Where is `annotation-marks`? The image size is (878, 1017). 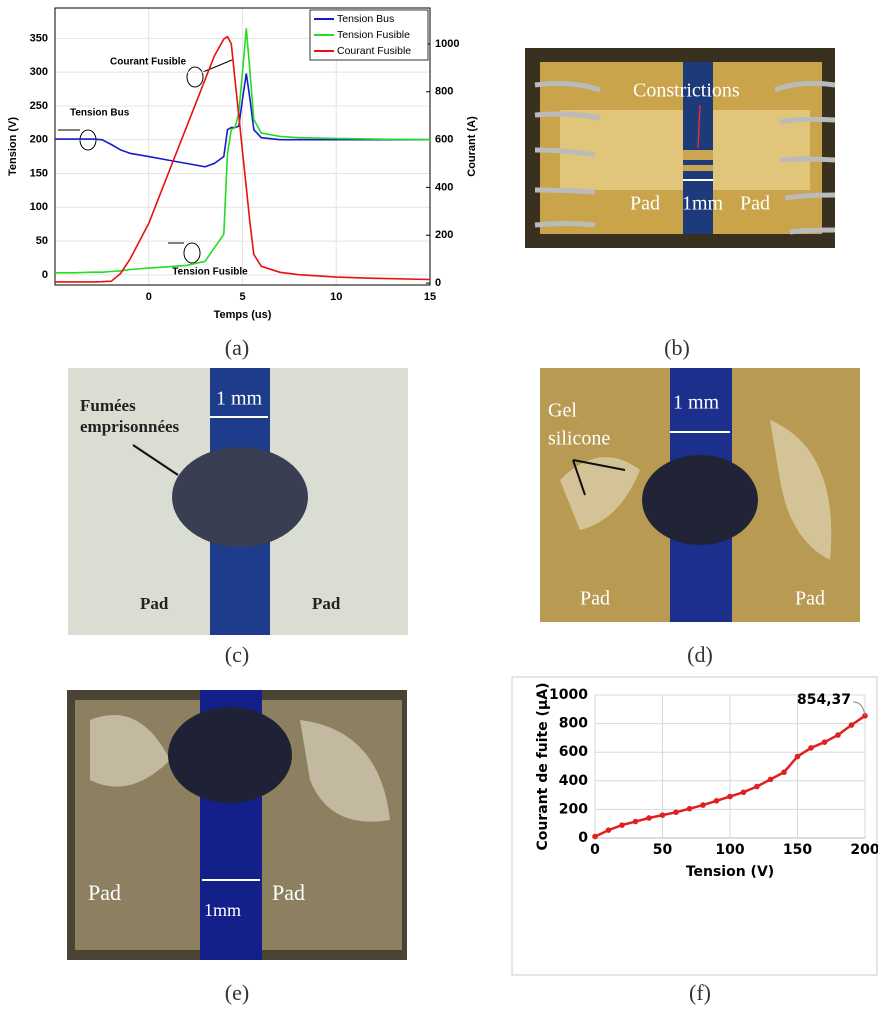 annotation-marks is located at coordinates (145, 161).